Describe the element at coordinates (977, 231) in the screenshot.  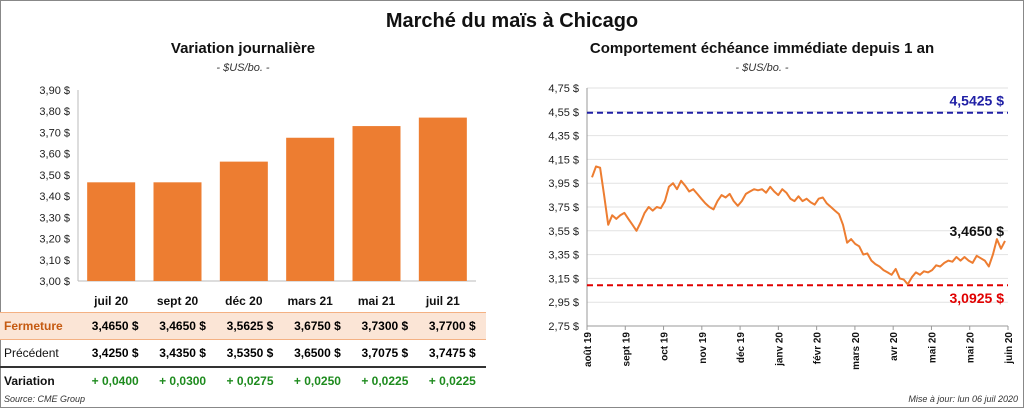
I see `last-price-label: 3,4650 $` at that location.